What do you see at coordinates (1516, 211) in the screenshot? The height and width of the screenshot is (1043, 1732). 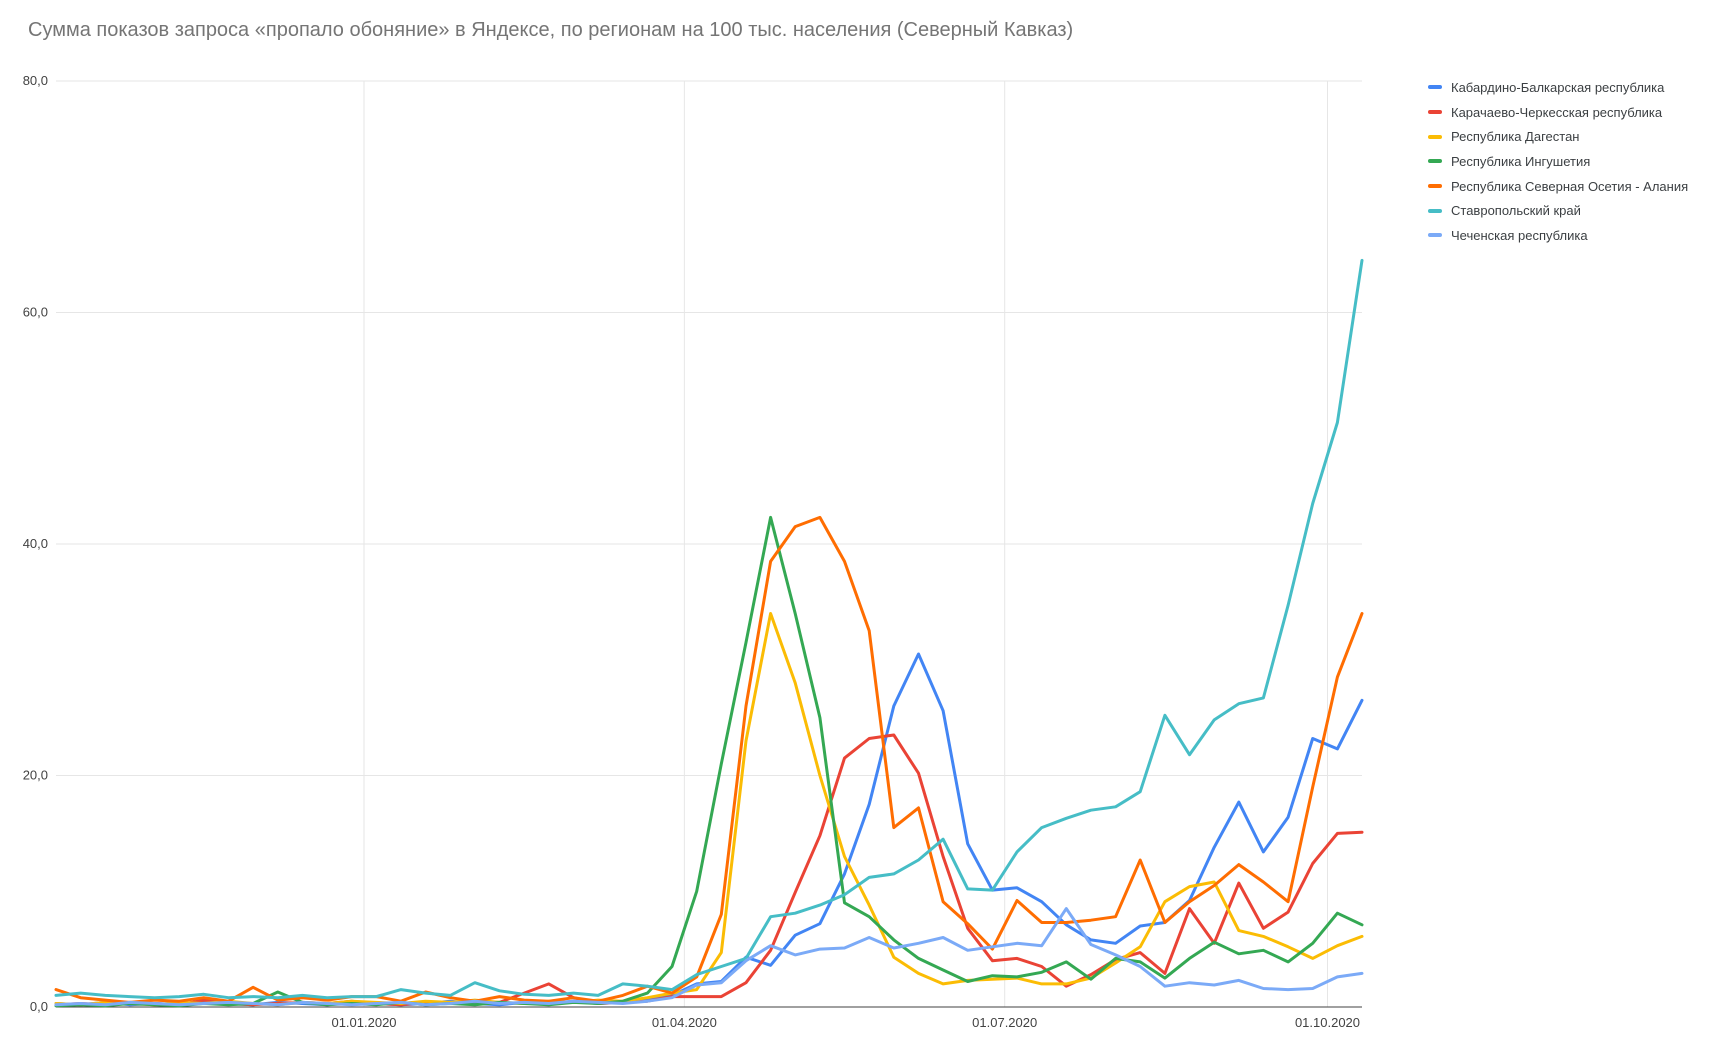 I see `legend-item-label-5: Ставропольский край` at bounding box center [1516, 211].